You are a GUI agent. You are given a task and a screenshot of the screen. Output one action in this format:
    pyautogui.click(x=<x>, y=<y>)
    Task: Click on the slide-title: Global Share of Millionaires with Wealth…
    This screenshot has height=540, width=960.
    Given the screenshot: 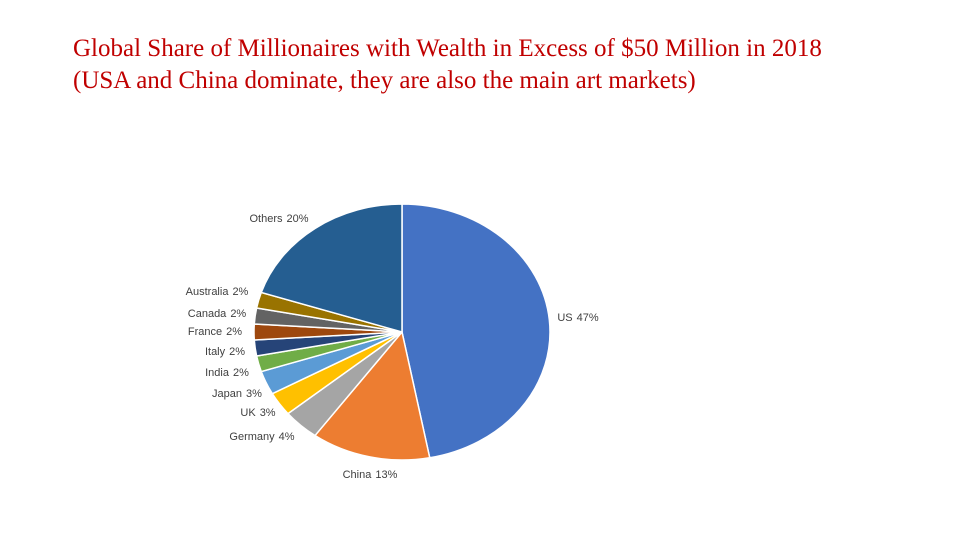 What is the action you would take?
    pyautogui.click(x=447, y=64)
    